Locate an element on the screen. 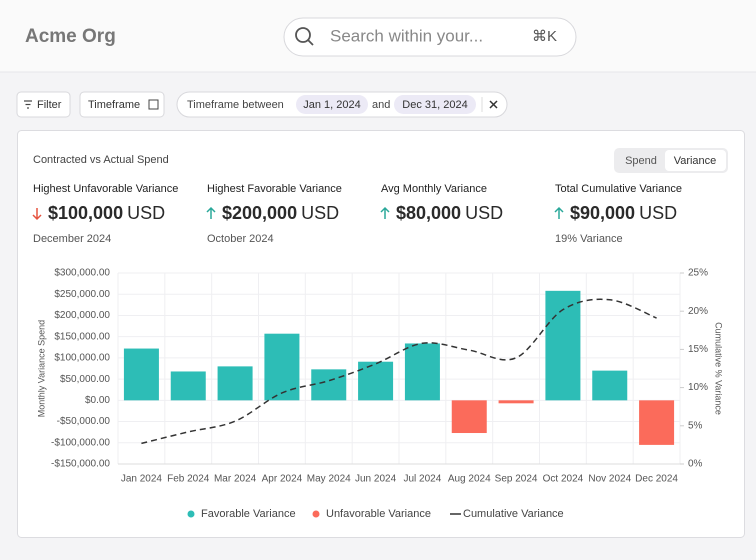 This screenshot has height=560, width=756. stat-value: $200,000 is located at coordinates (259, 213).